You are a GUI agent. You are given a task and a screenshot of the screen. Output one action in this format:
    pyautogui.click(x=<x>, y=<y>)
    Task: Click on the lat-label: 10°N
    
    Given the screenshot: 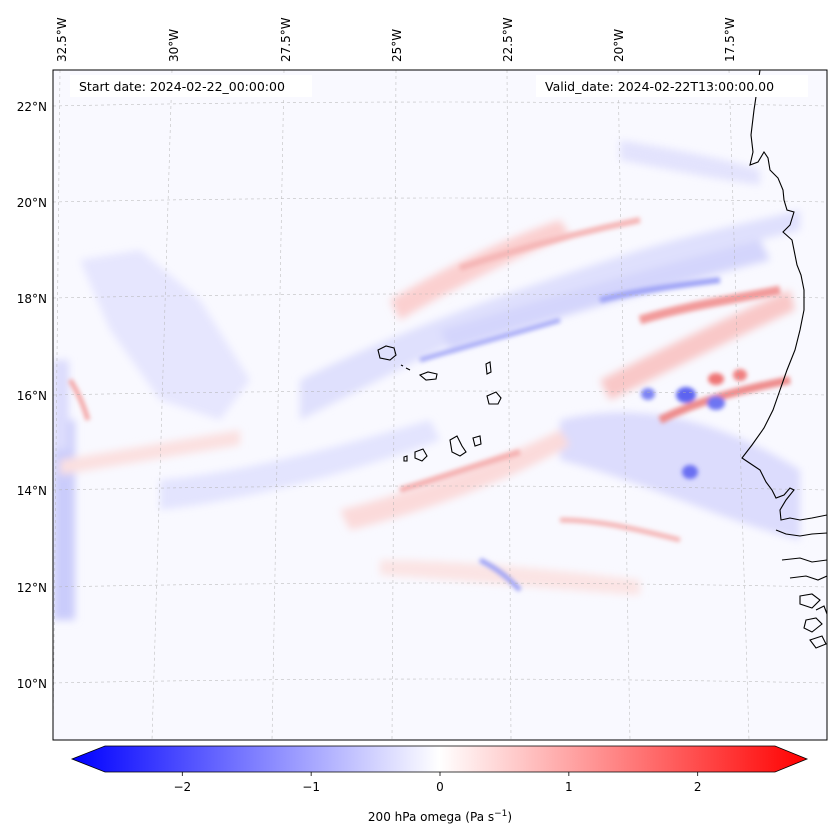 What is the action you would take?
    pyautogui.click(x=32, y=684)
    